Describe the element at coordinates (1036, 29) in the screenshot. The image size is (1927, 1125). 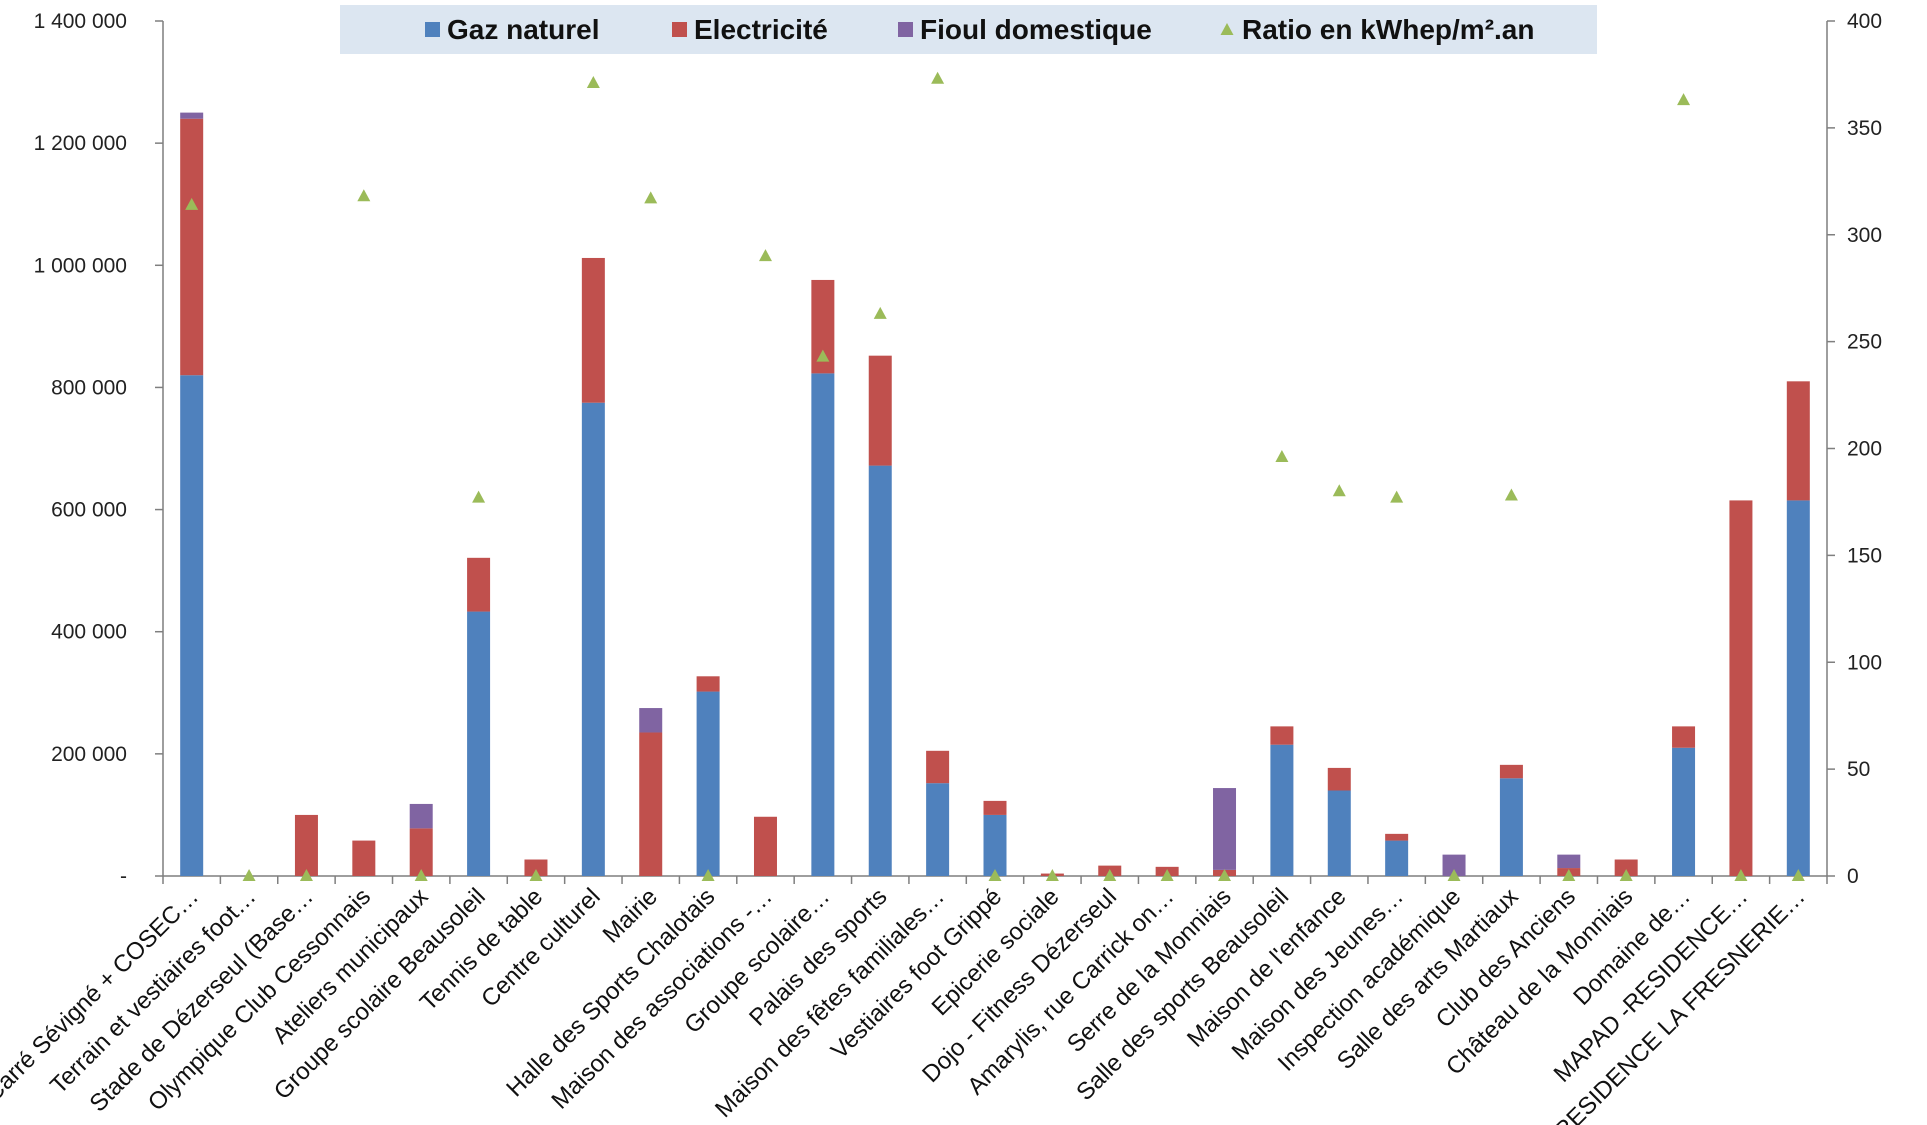
I see `legend-fioul-label: Fioul domestique` at that location.